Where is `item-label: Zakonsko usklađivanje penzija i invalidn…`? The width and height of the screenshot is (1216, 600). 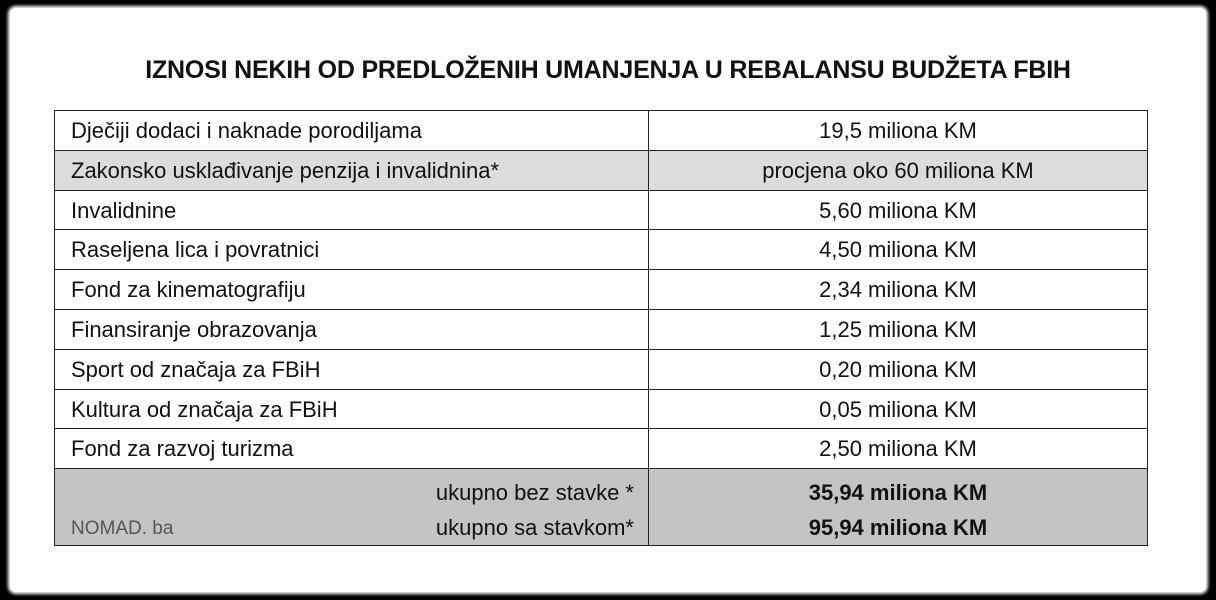 item-label: Zakonsko usklađivanje penzija i invalidn… is located at coordinates (352, 170).